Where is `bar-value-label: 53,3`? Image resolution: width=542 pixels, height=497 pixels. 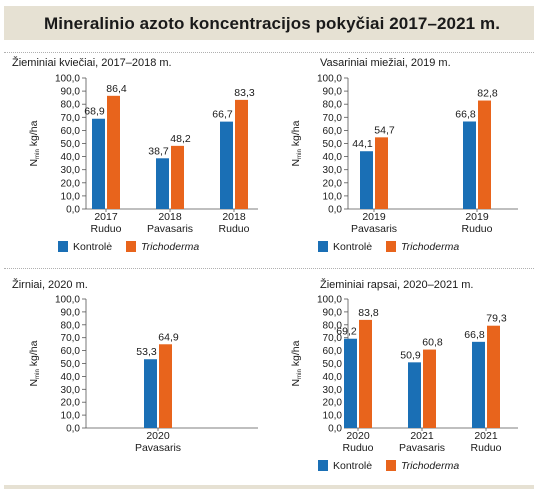 bar-value-label: 53,3 is located at coordinates (146, 352).